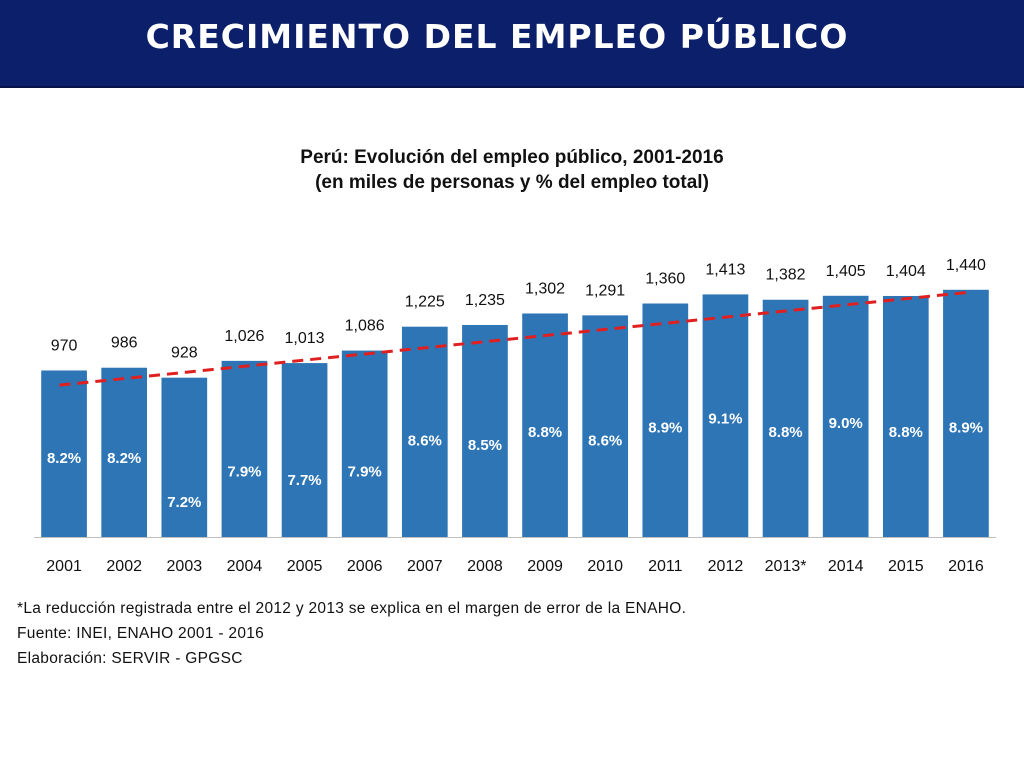 The width and height of the screenshot is (1024, 768). Describe the element at coordinates (64, 345) in the screenshot. I see `bar-value-label: 970` at that location.